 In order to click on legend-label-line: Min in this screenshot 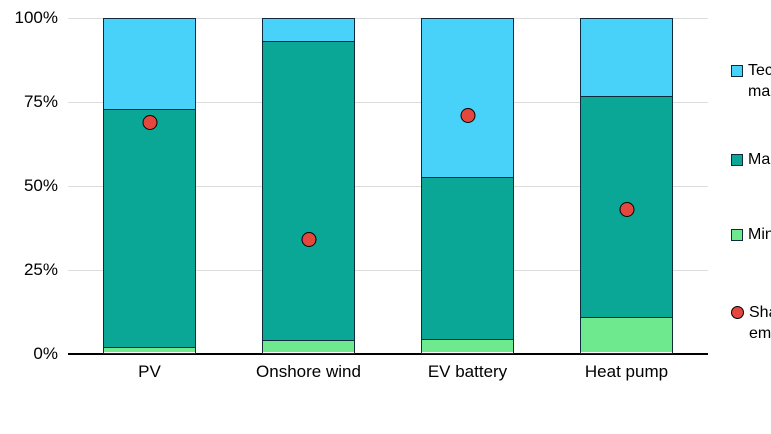, I will do `click(759, 234)`.